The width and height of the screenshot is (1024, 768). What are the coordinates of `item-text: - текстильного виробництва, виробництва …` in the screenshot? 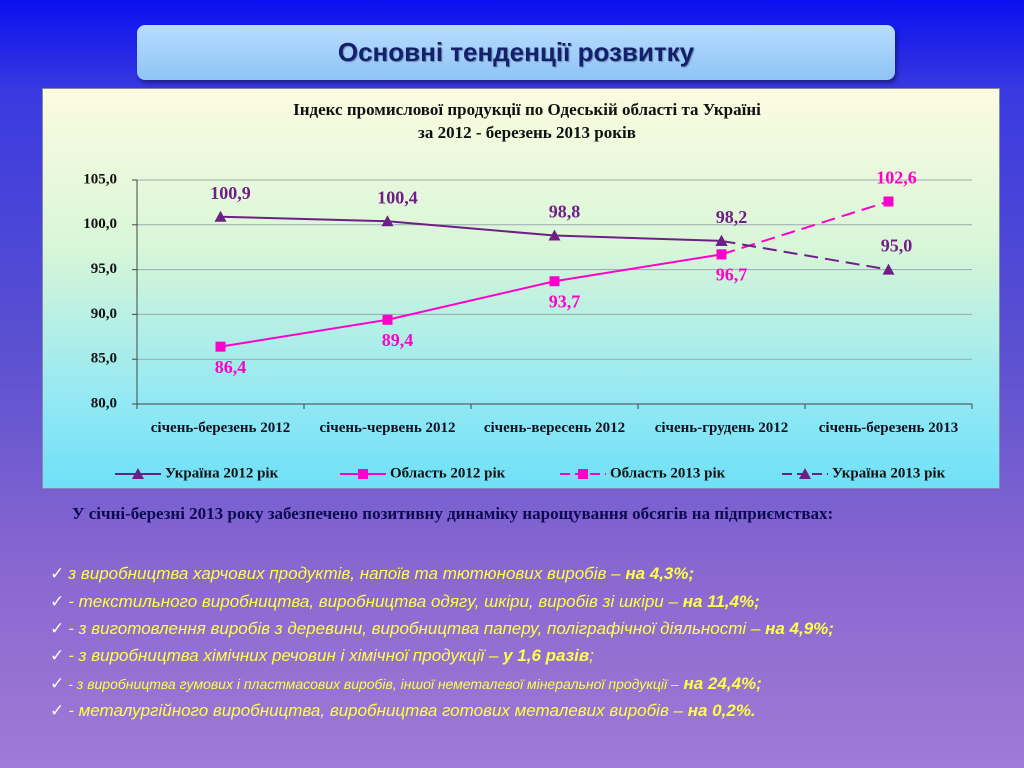 It's located at (373, 601).